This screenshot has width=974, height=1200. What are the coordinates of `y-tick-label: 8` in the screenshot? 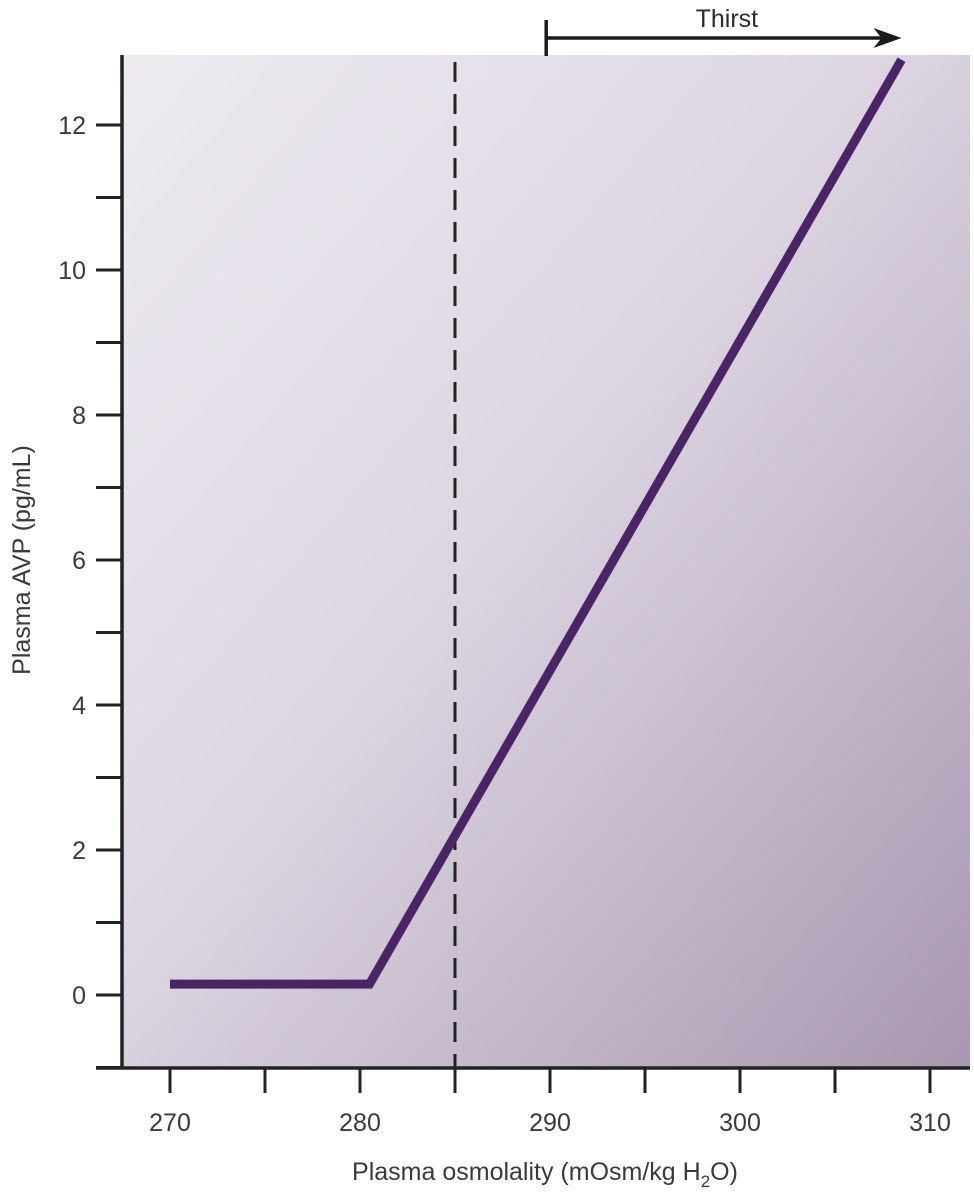 It's located at (79, 416).